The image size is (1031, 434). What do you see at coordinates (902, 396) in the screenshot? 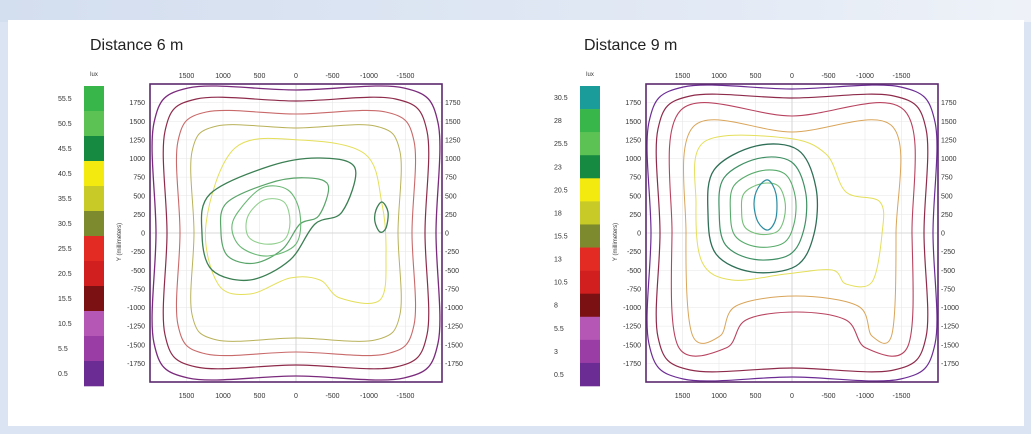
I see `x-tick-label-bottom: -1500` at bounding box center [902, 396].